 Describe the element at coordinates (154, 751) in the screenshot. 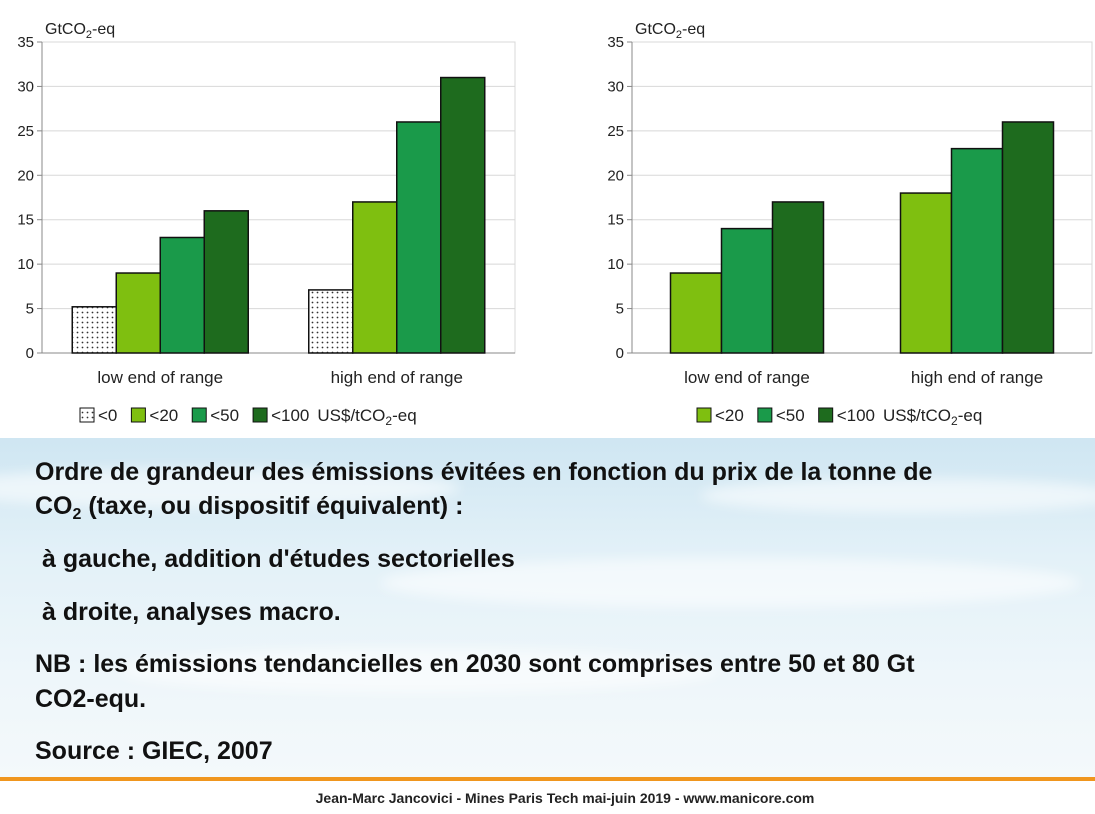

I see `source-line: Source : GIEC, 2007` at that location.